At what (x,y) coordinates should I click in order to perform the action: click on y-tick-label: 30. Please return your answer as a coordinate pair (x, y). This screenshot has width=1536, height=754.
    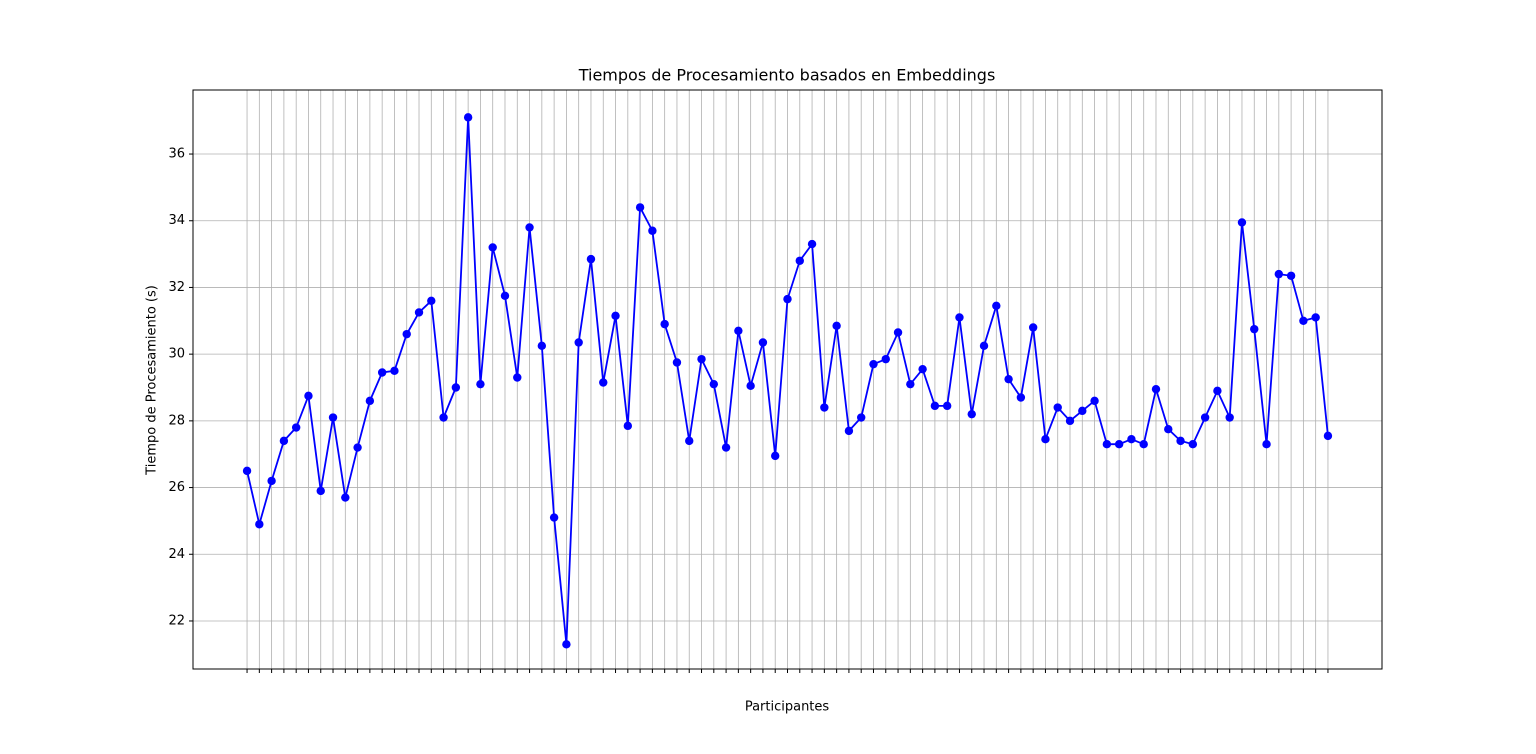
    Looking at the image, I should click on (176, 354).